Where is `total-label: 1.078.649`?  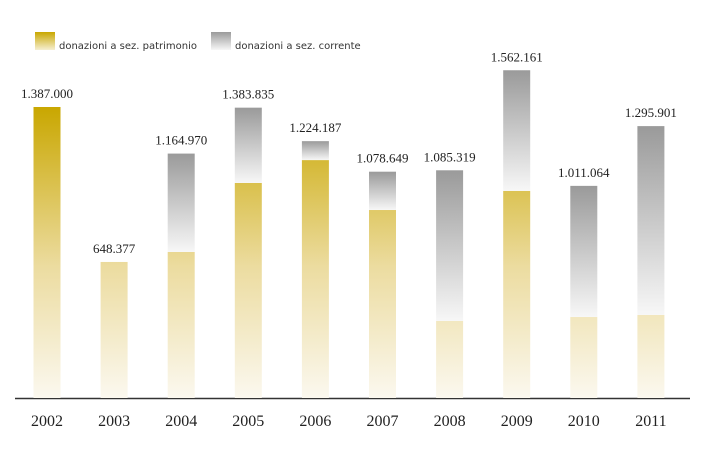 total-label: 1.078.649 is located at coordinates (383, 158).